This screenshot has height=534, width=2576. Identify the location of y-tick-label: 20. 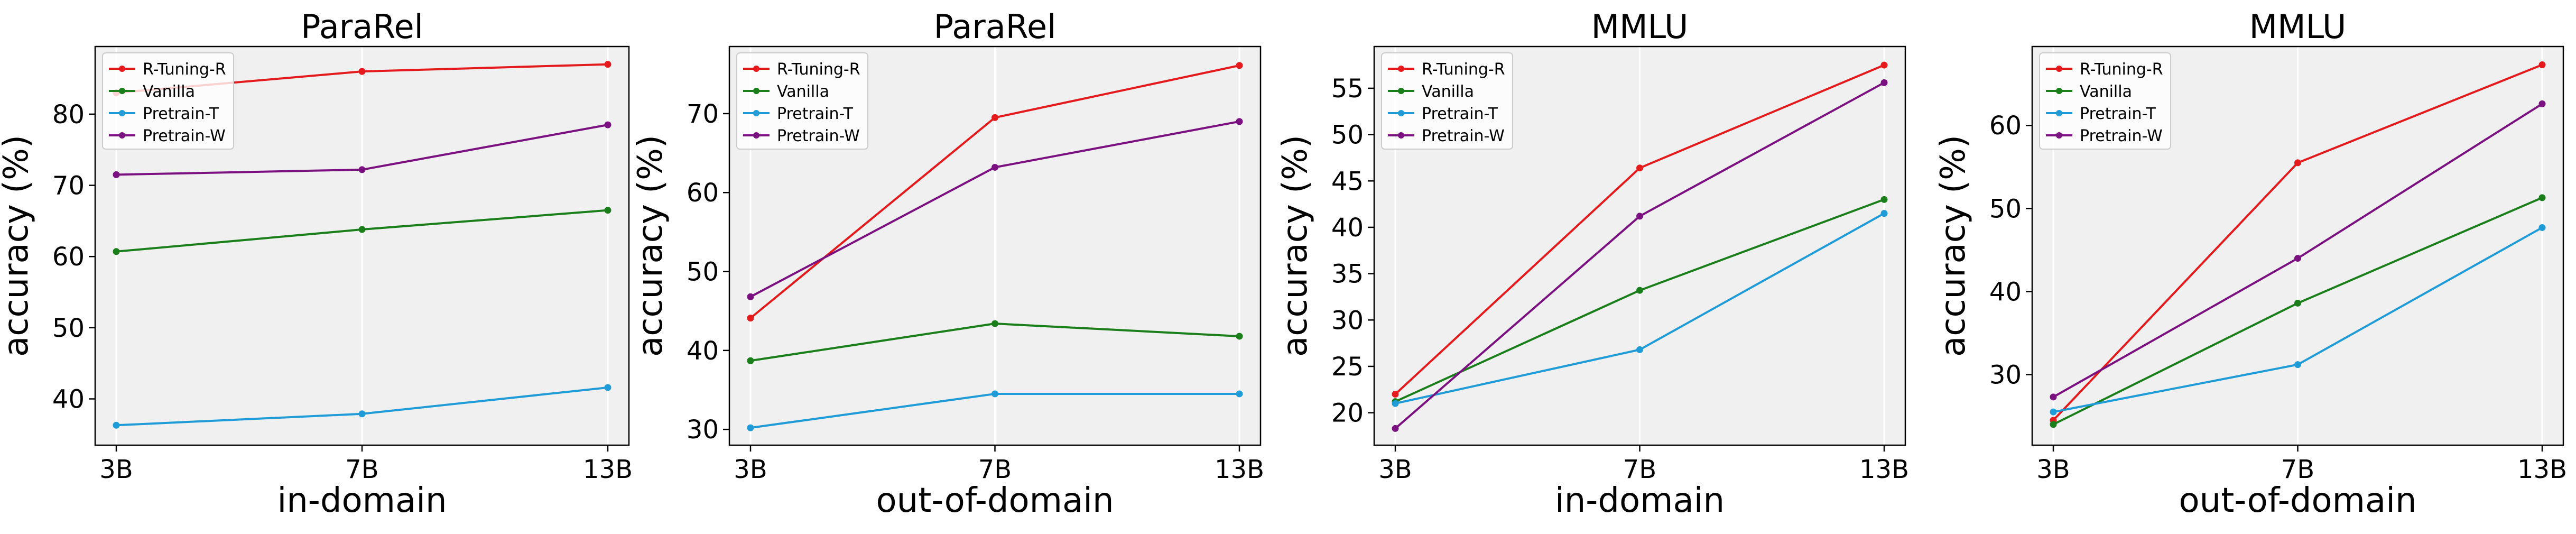
(1347, 414).